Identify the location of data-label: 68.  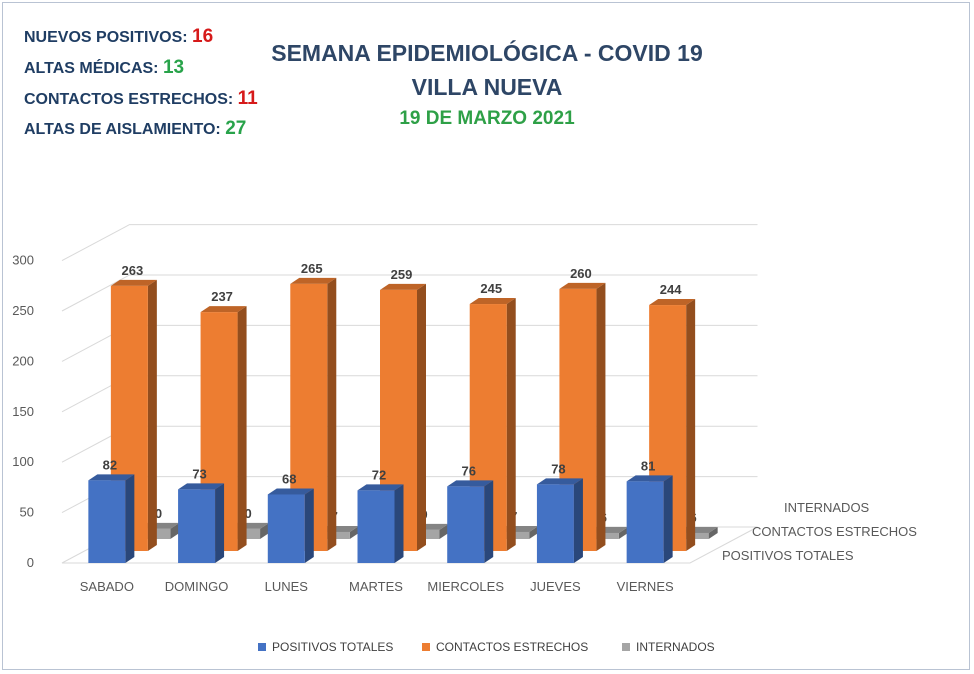
(289, 478).